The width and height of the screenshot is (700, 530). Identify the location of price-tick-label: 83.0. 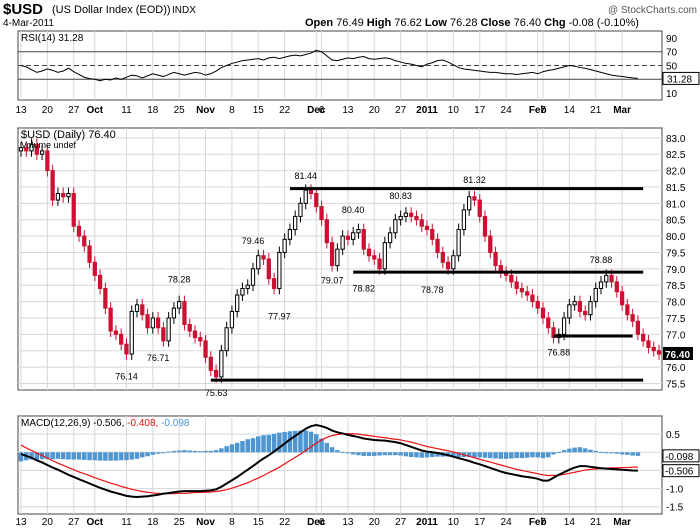
(676, 139).